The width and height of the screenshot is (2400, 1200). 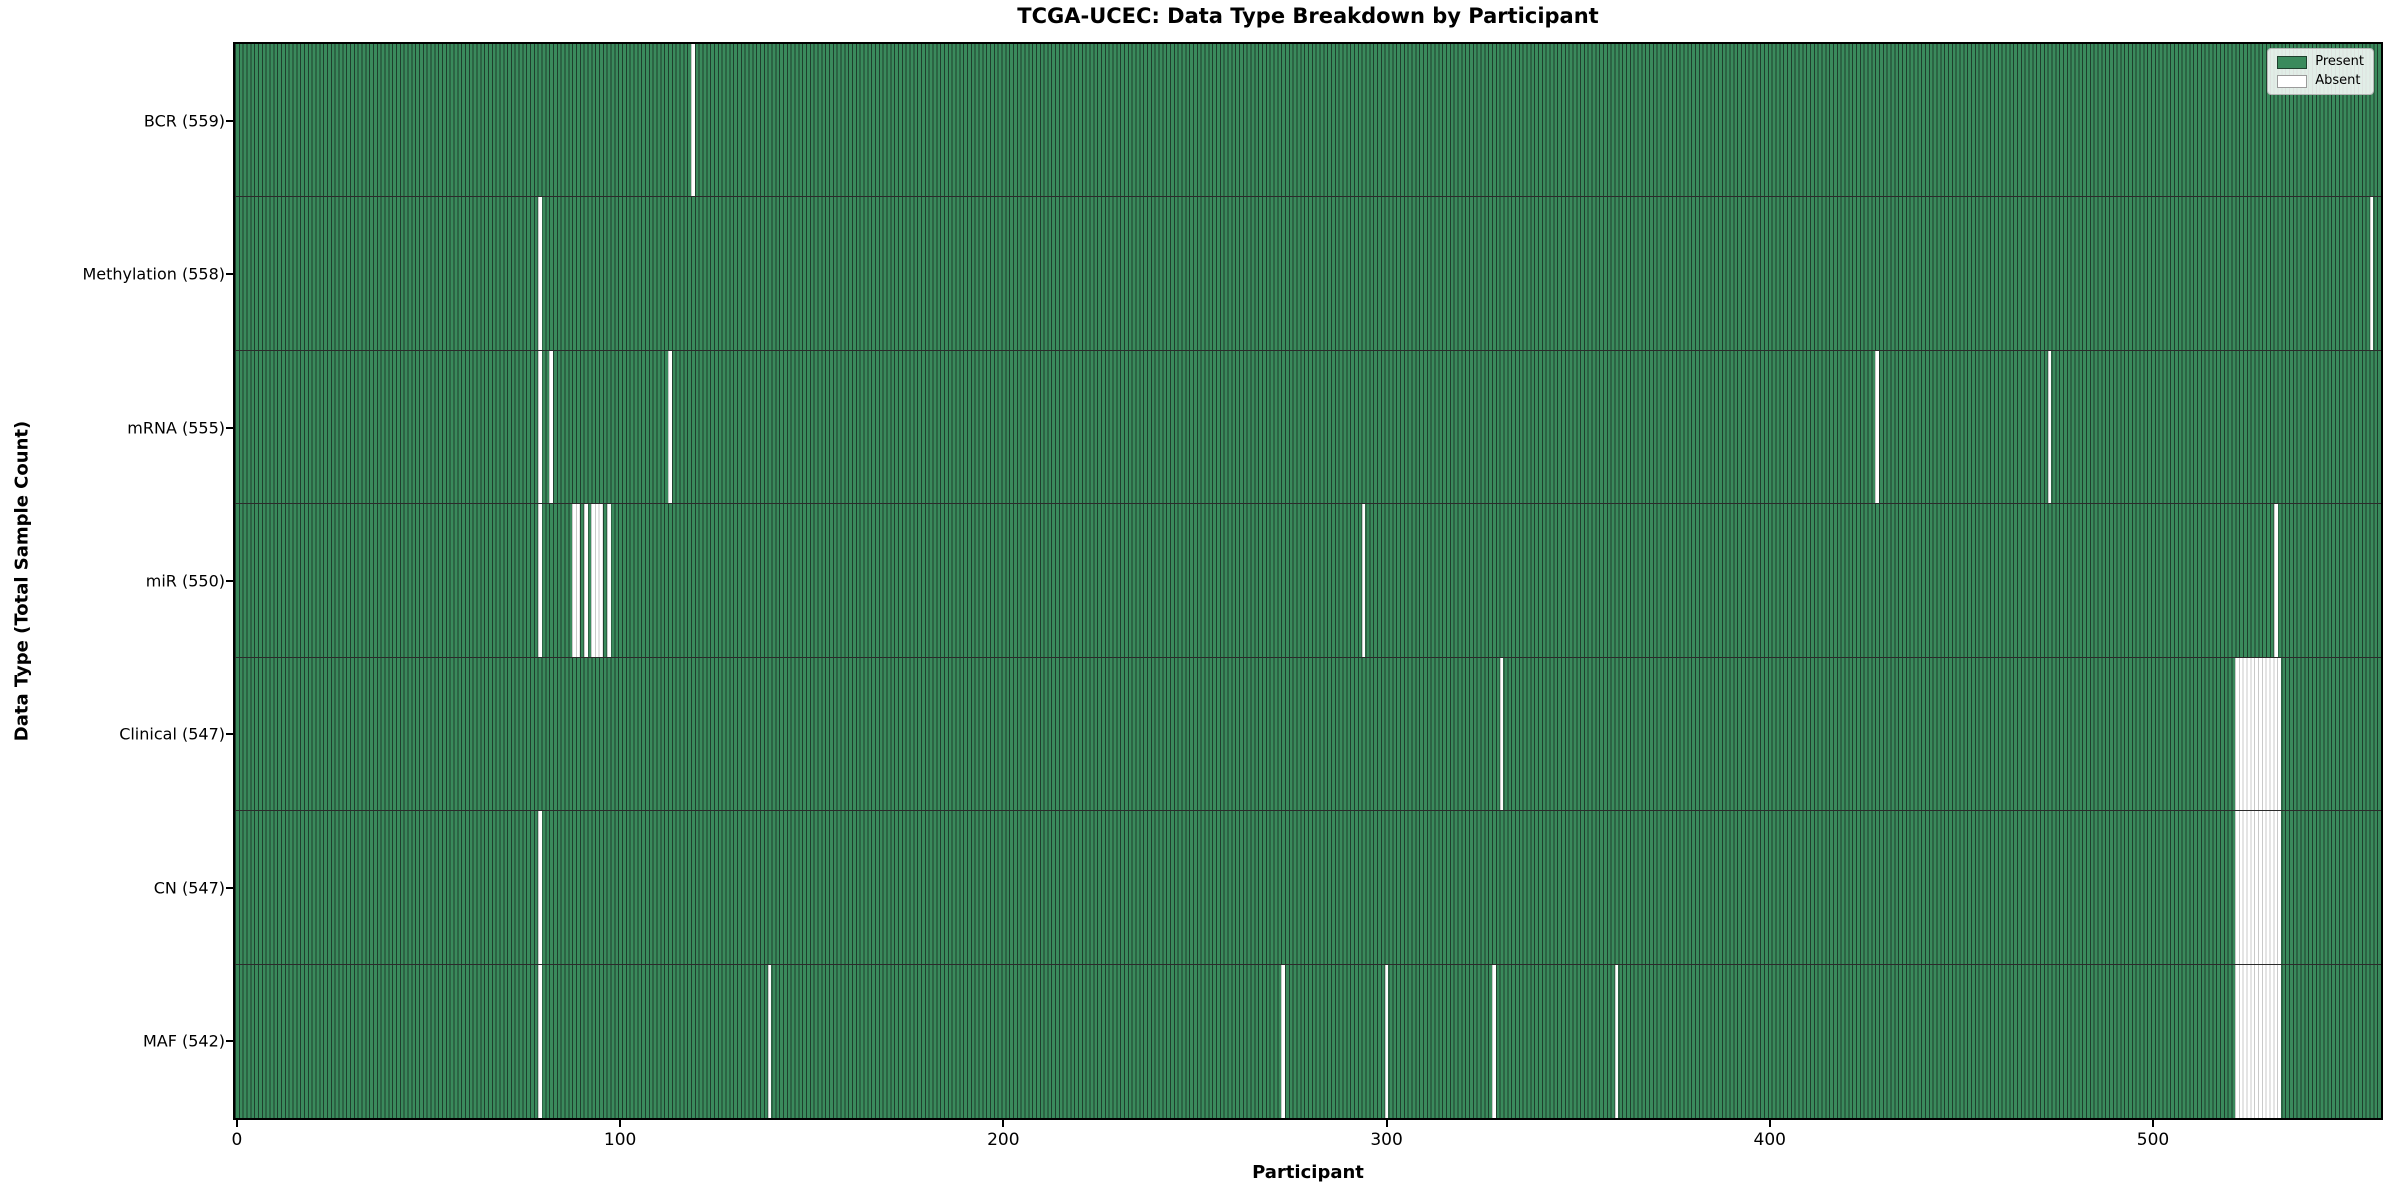 I want to click on present-swatch, so click(x=2292, y=62).